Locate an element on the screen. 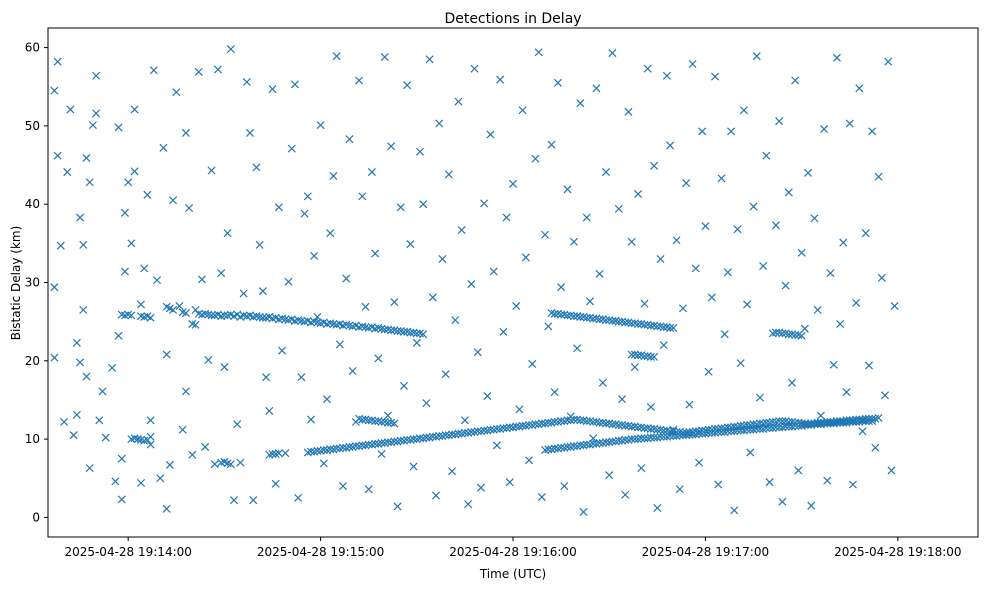 The height and width of the screenshot is (590, 989). y-tick-label: 40 is located at coordinates (32, 204).